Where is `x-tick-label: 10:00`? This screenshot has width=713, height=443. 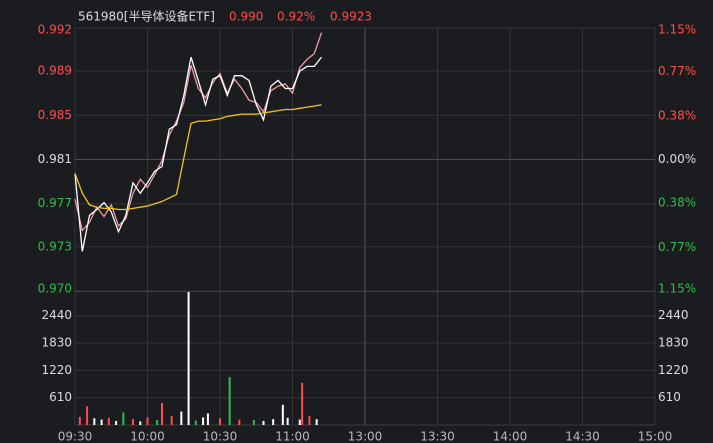 x-tick-label: 10:00 is located at coordinates (147, 436).